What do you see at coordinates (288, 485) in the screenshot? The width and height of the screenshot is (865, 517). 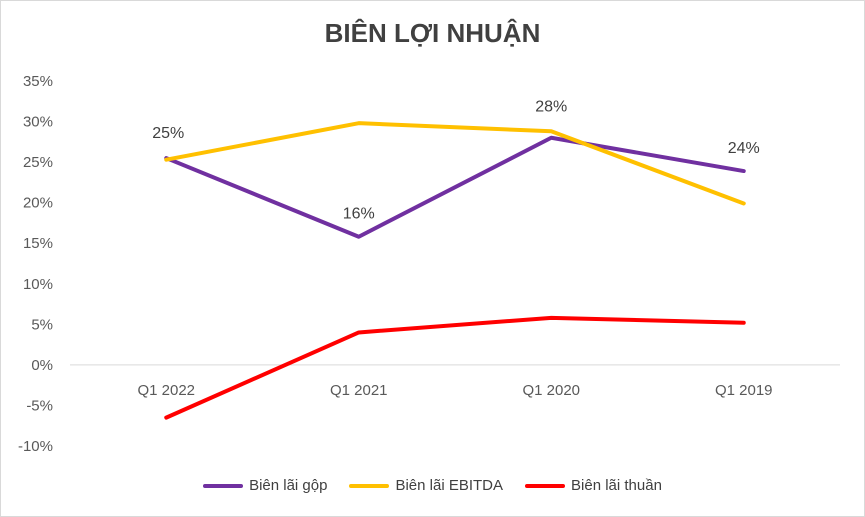 I see `legend-label-gross-margin: Biên lãi gộp` at bounding box center [288, 485].